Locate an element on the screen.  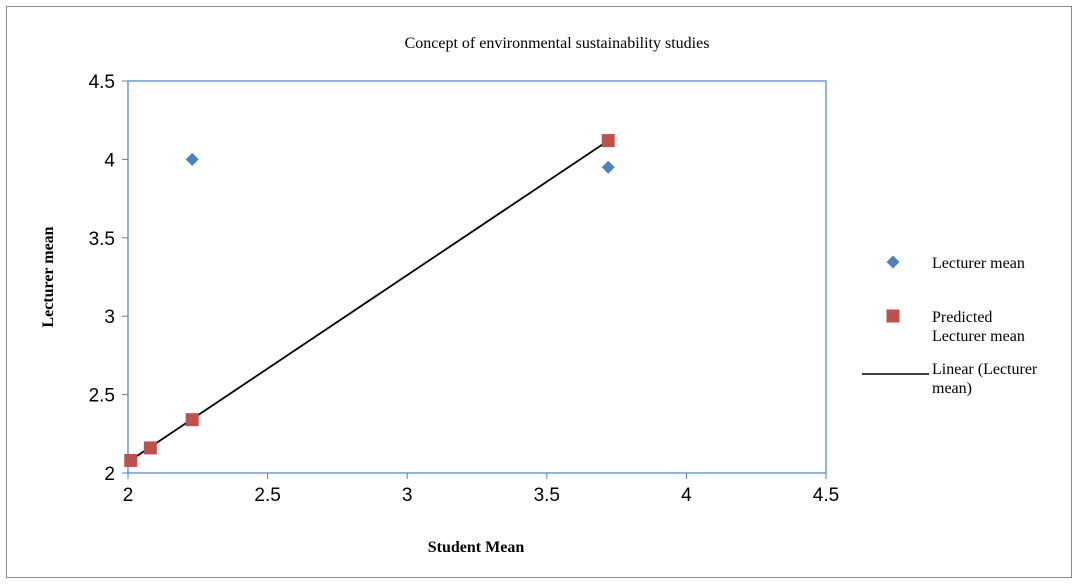
legend-diamond-symbol is located at coordinates (893, 262).